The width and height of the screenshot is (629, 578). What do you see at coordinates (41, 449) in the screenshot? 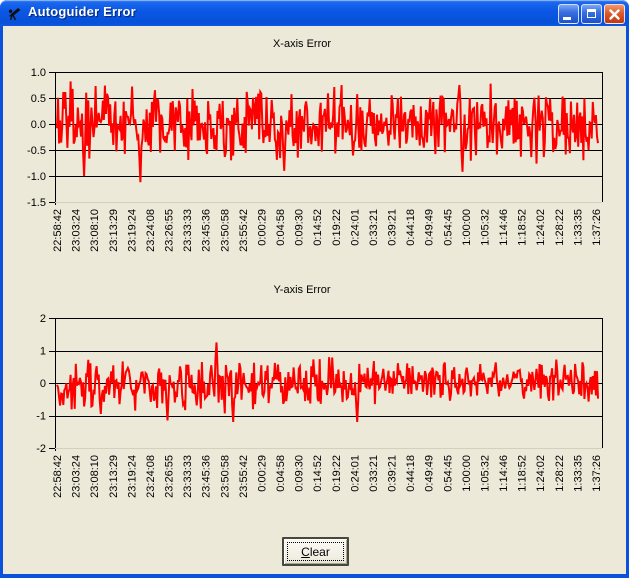
I see `y-tick-label: -2` at bounding box center [41, 449].